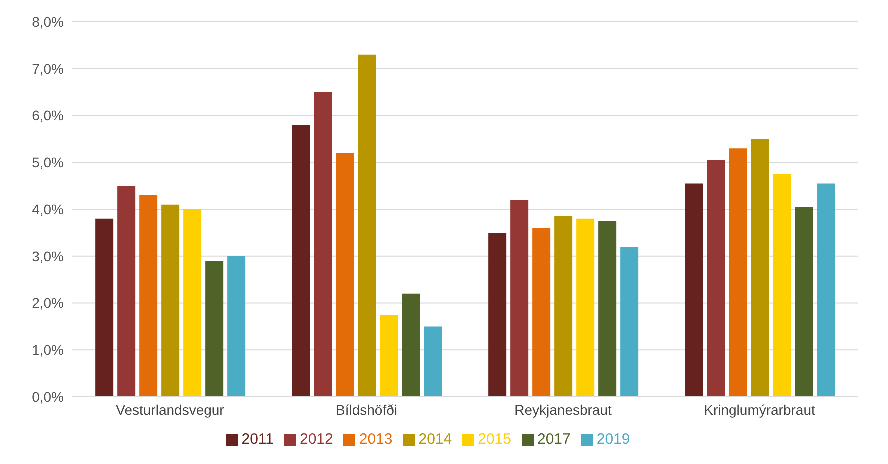 The image size is (888, 464). I want to click on y-tick-label: 2,0%, so click(48, 303).